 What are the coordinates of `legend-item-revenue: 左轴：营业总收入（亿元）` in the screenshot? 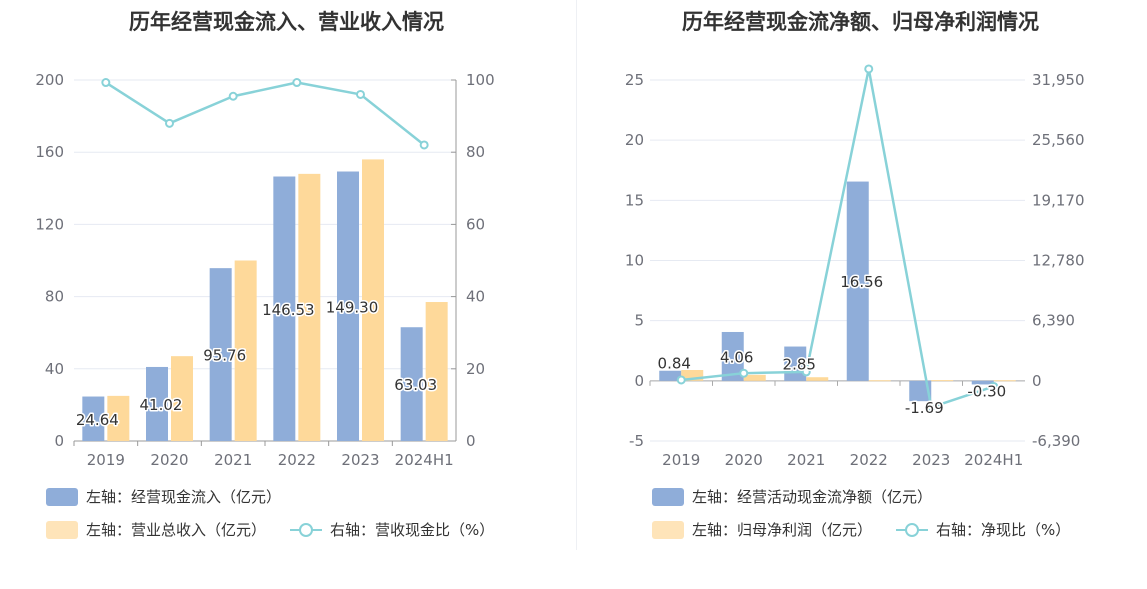 It's located at (156, 529).